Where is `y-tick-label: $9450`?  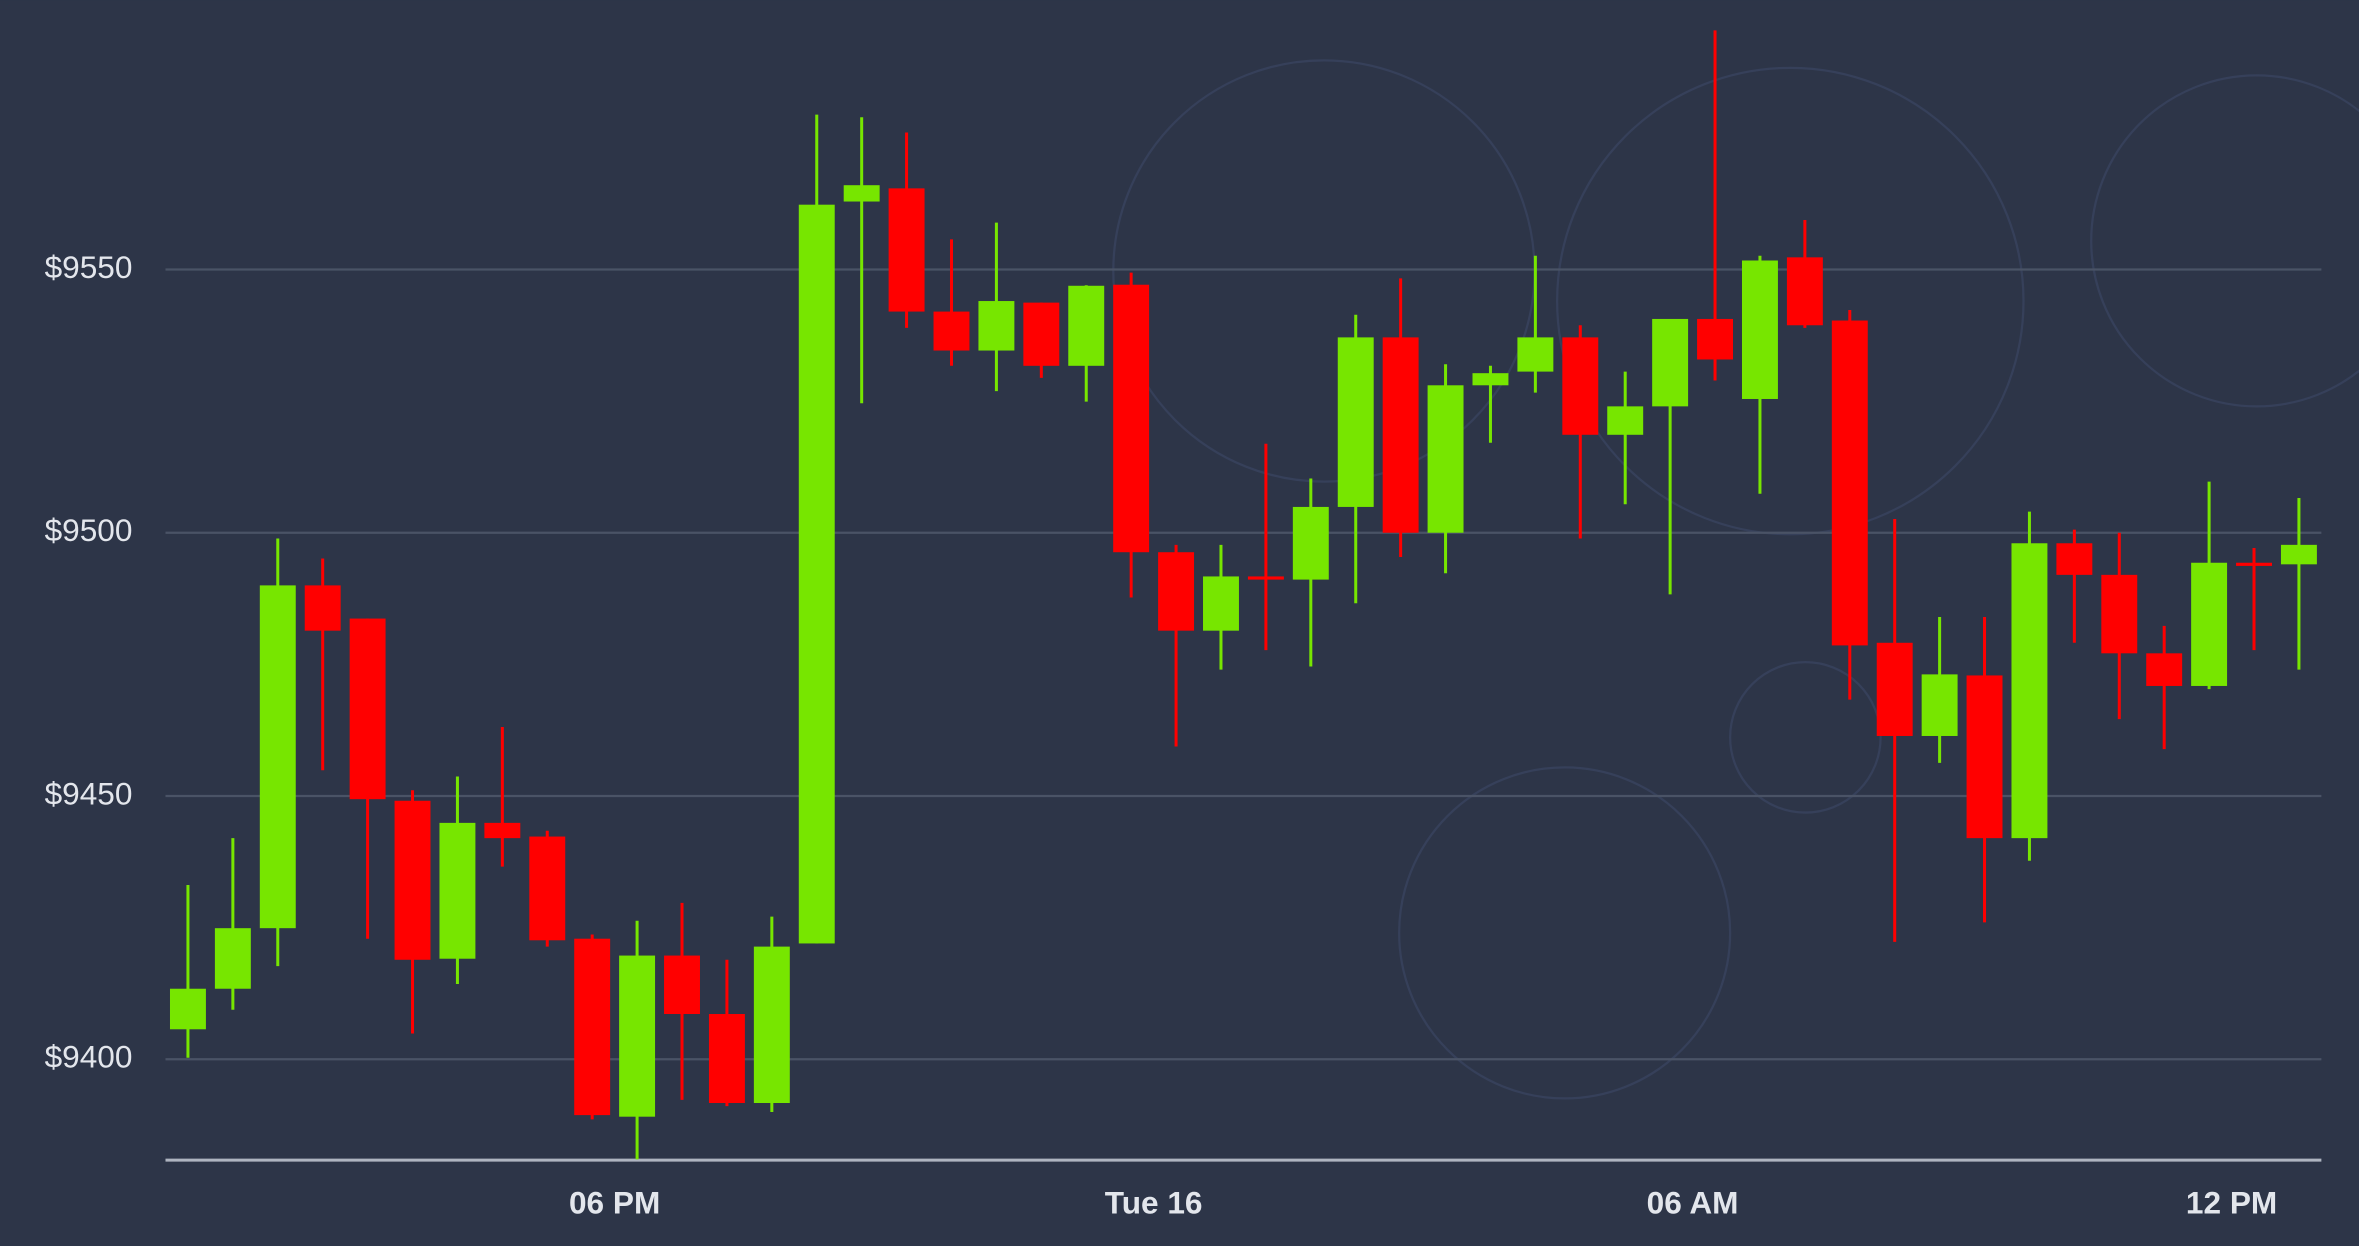
y-tick-label: $9450 is located at coordinates (89, 793).